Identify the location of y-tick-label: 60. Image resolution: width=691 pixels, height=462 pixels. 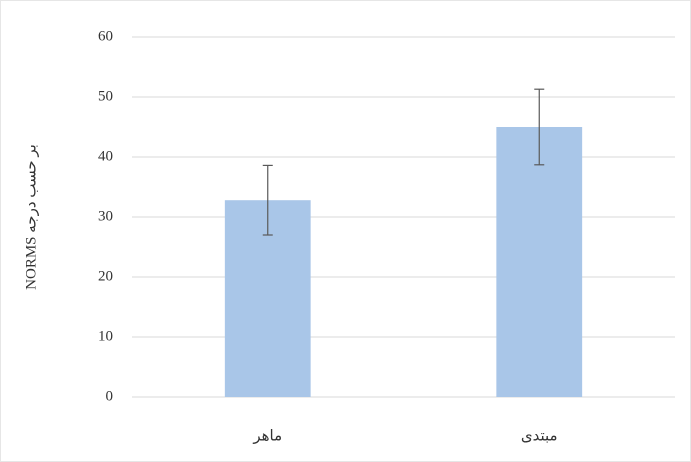
(105, 36).